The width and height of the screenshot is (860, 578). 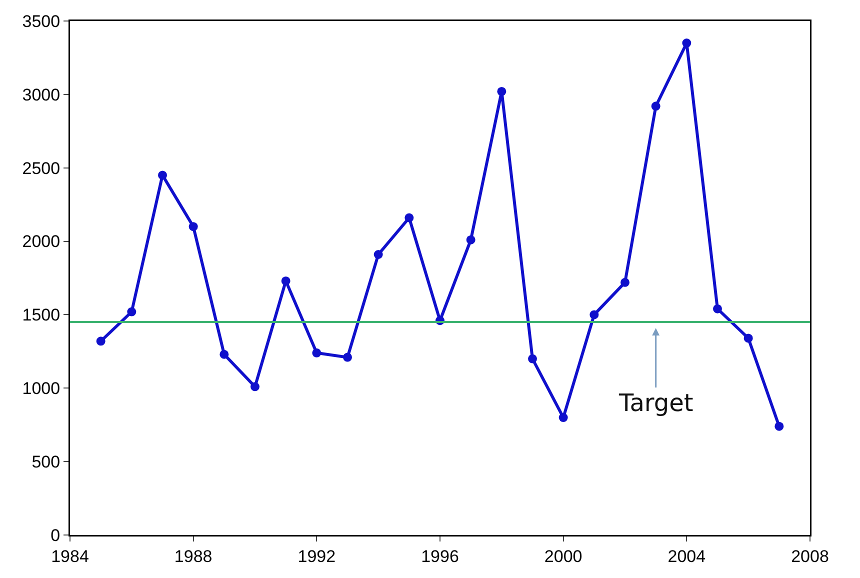 What do you see at coordinates (41, 315) in the screenshot?
I see `y-tick-label: 1500` at bounding box center [41, 315].